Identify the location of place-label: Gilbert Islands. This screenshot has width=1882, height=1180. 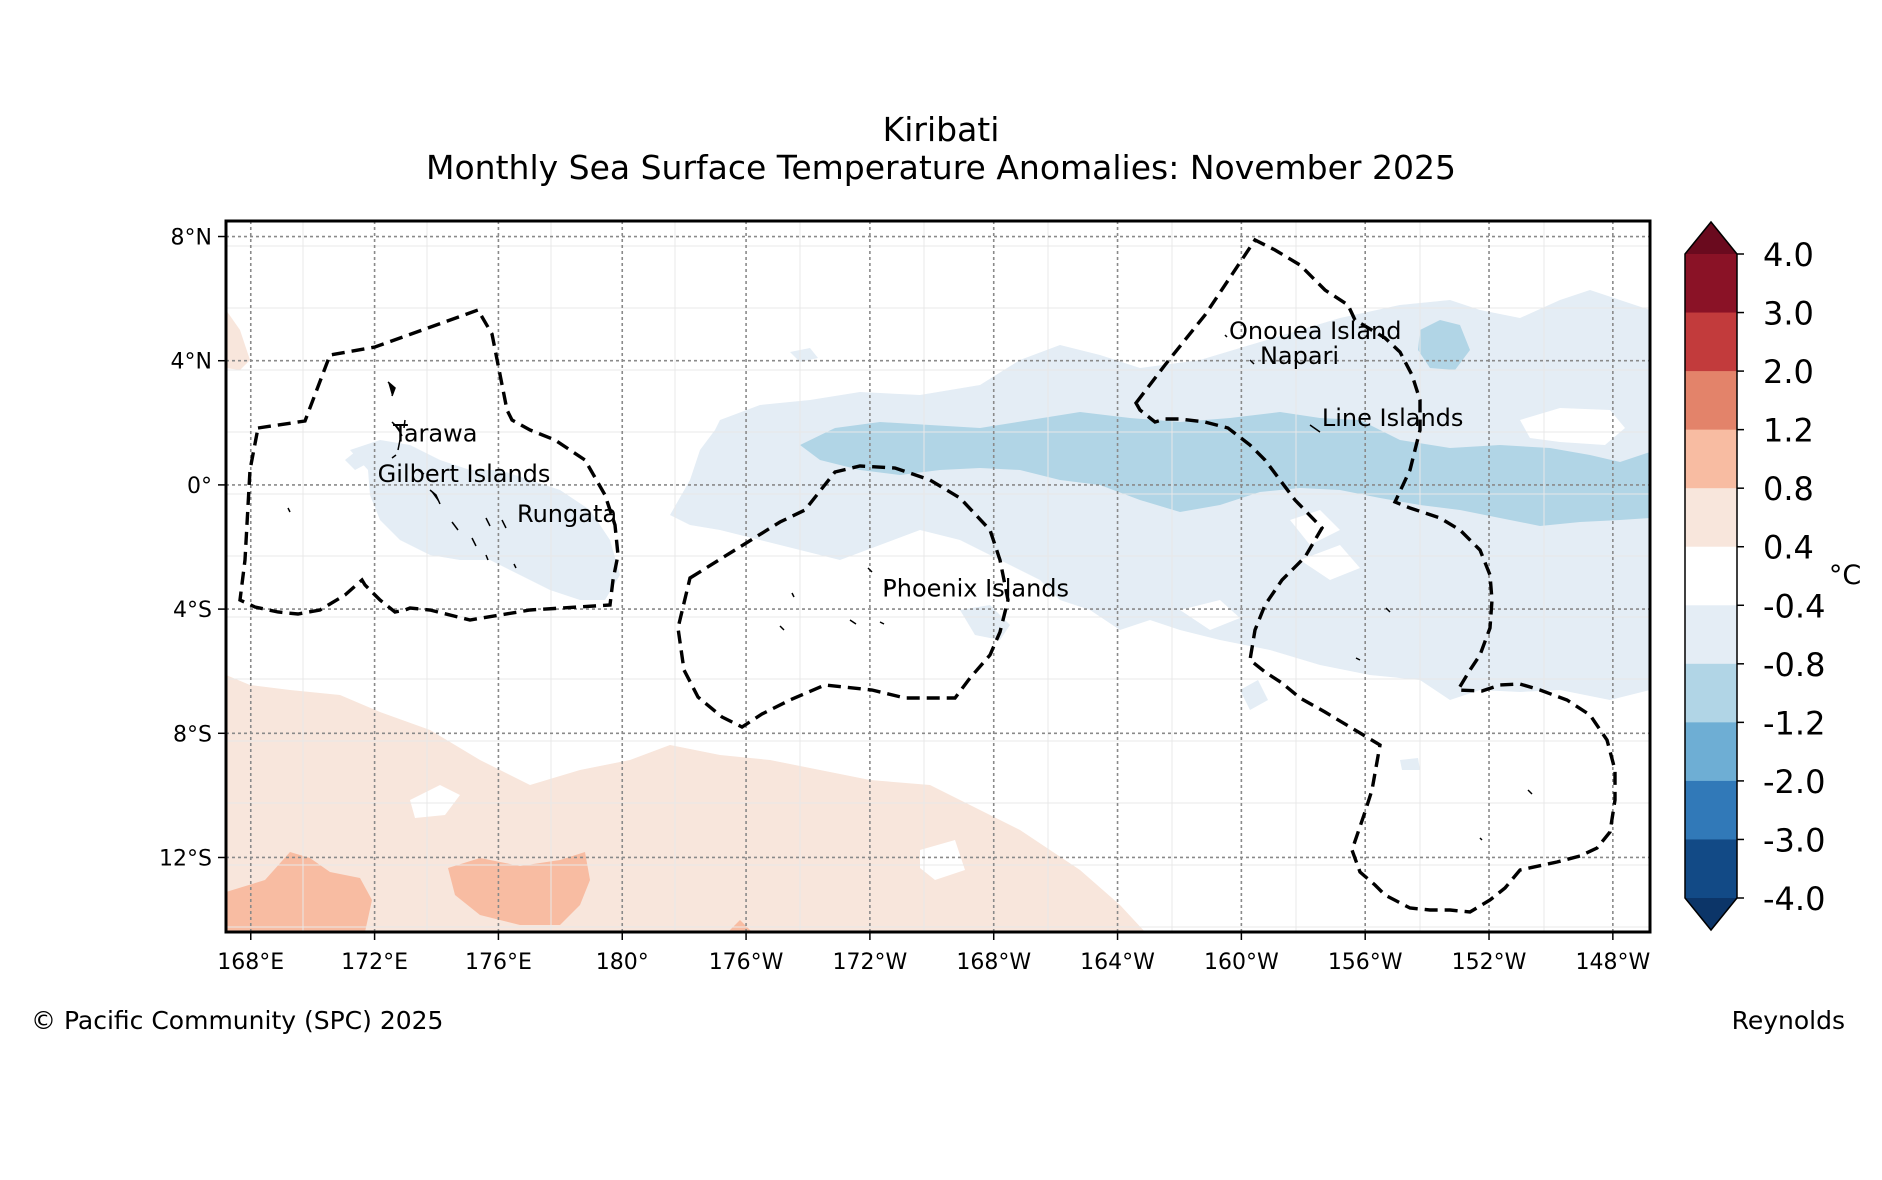
(464, 474).